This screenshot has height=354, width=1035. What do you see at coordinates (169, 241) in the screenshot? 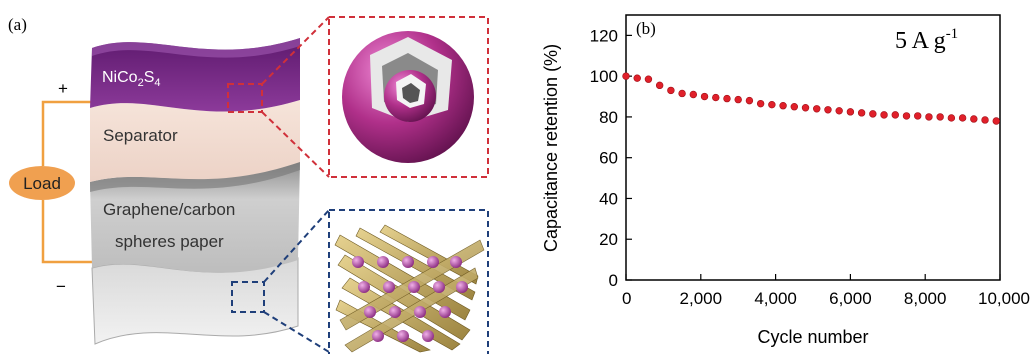
I see `graphene-label-line2: spheres paper` at bounding box center [169, 241].